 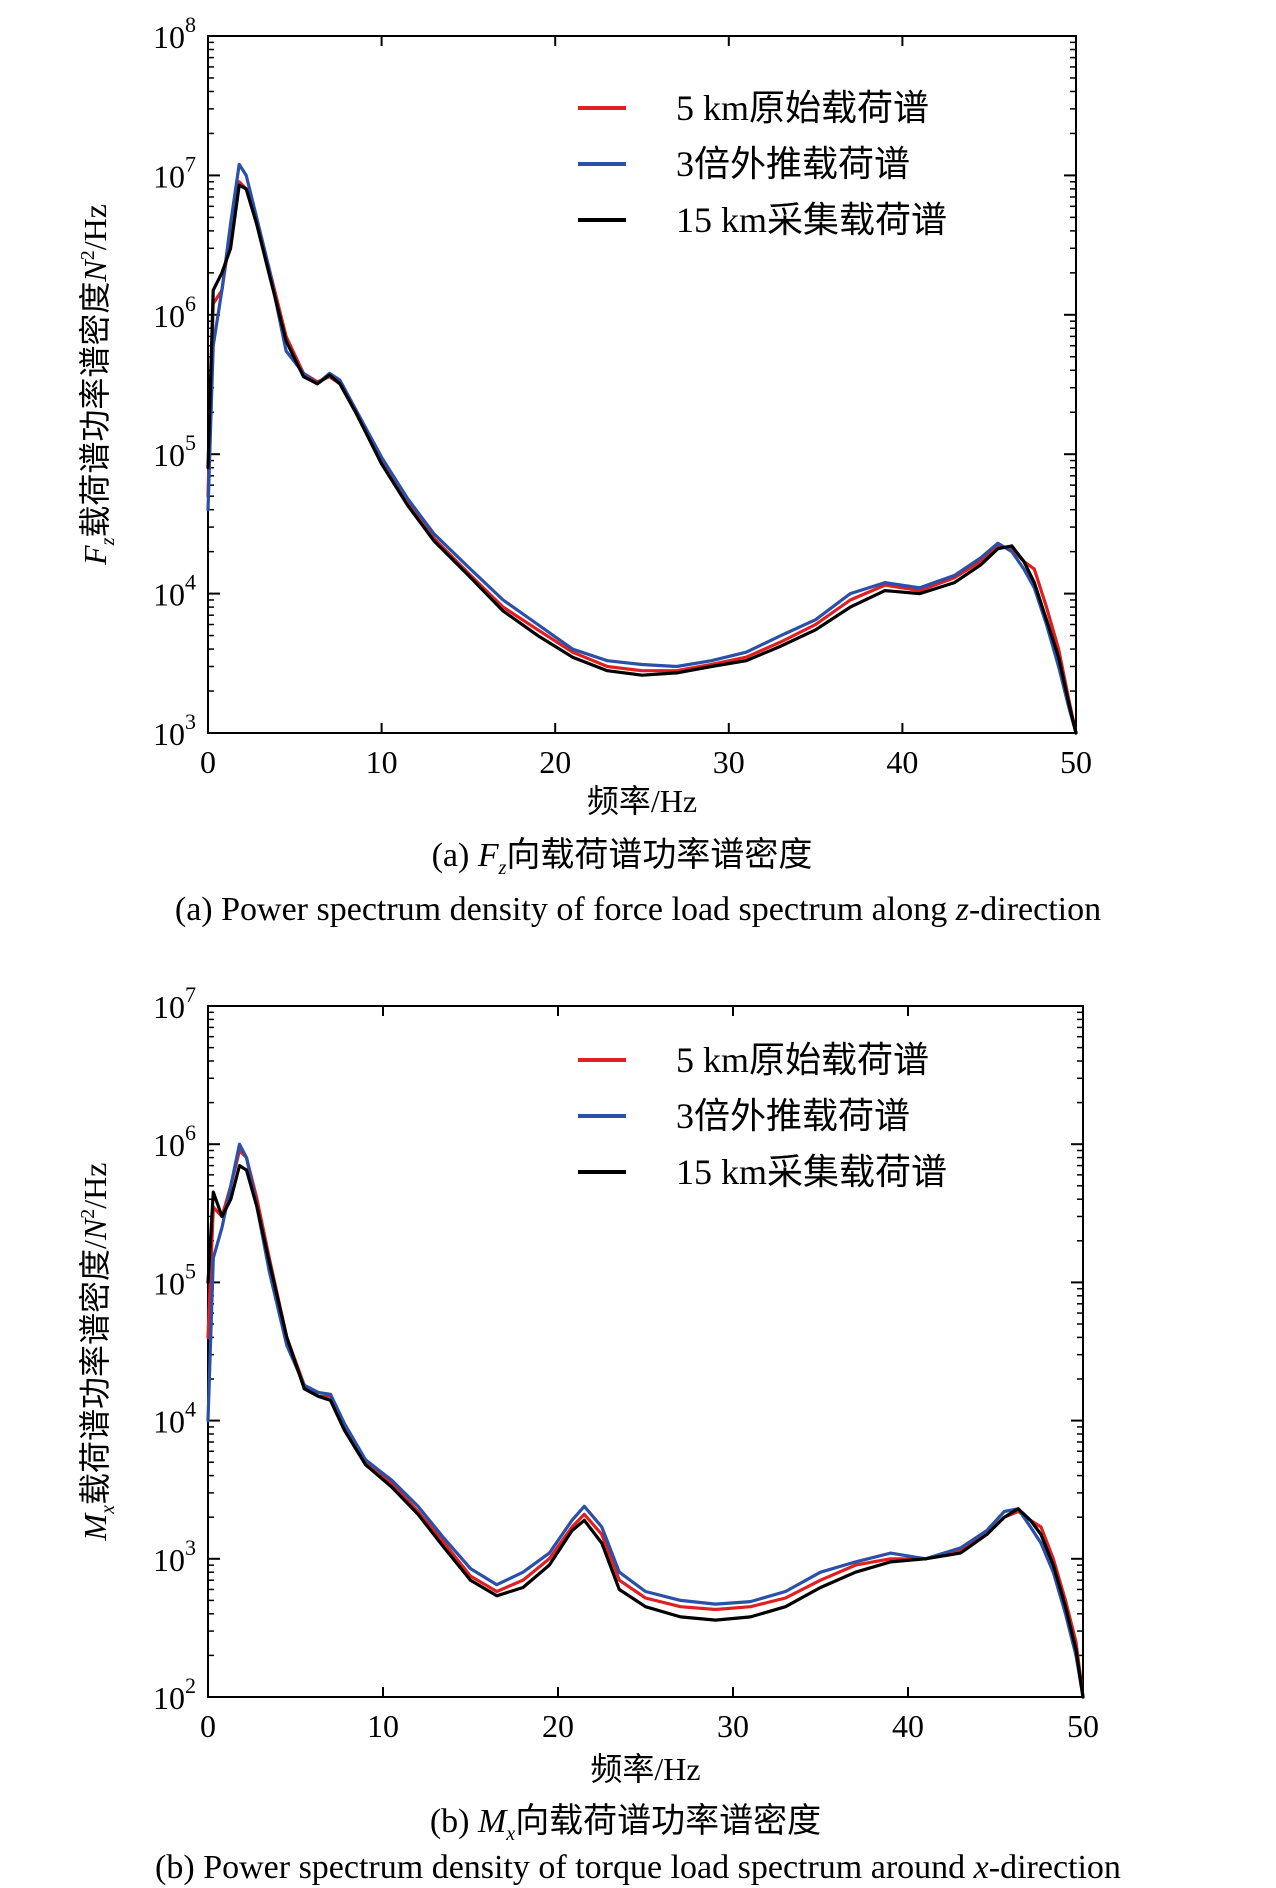 What do you see at coordinates (108, 1510) in the screenshot?
I see `y-axis-subscript: x` at bounding box center [108, 1510].